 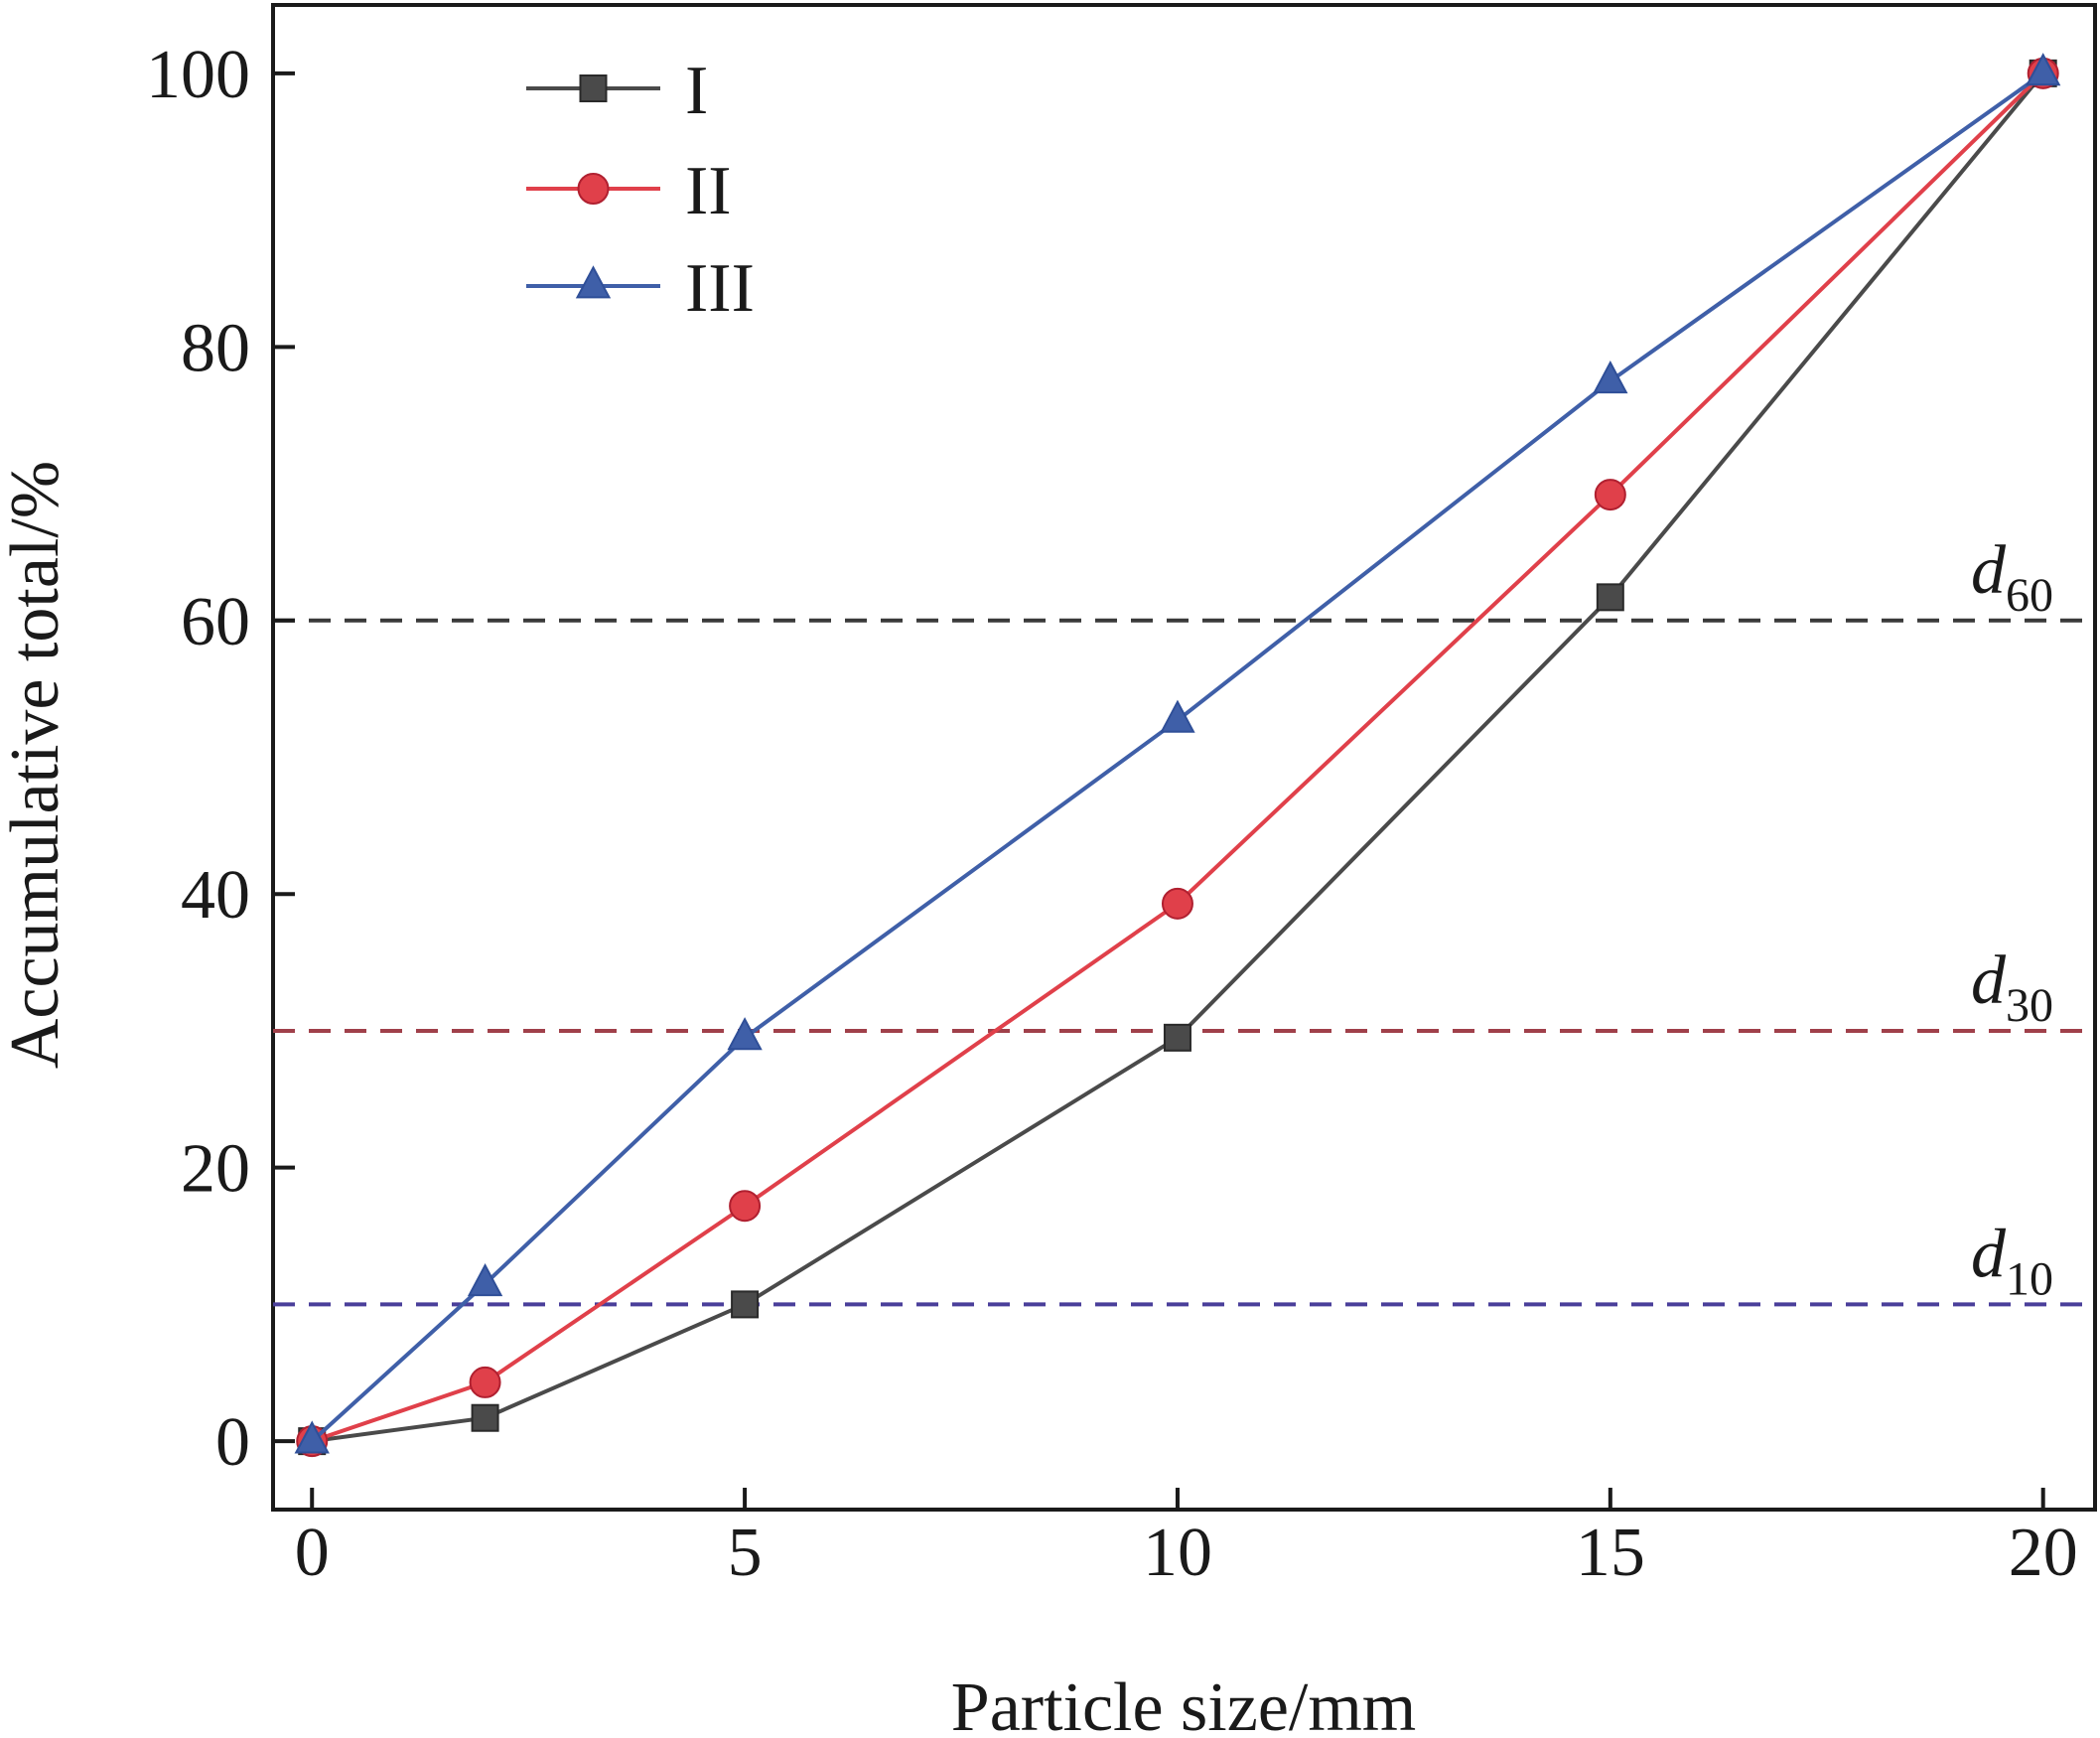 What do you see at coordinates (215, 1169) in the screenshot?
I see `y-tick-label: 20` at bounding box center [215, 1169].